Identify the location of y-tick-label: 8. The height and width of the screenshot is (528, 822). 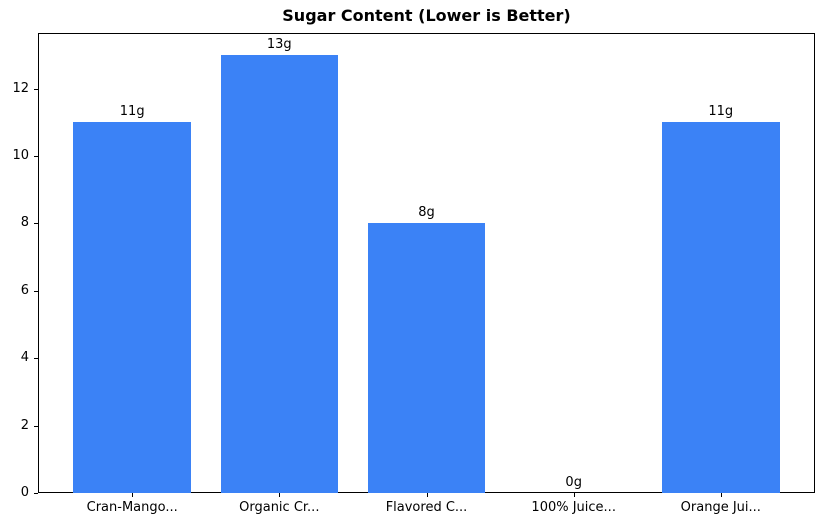
(24, 222).